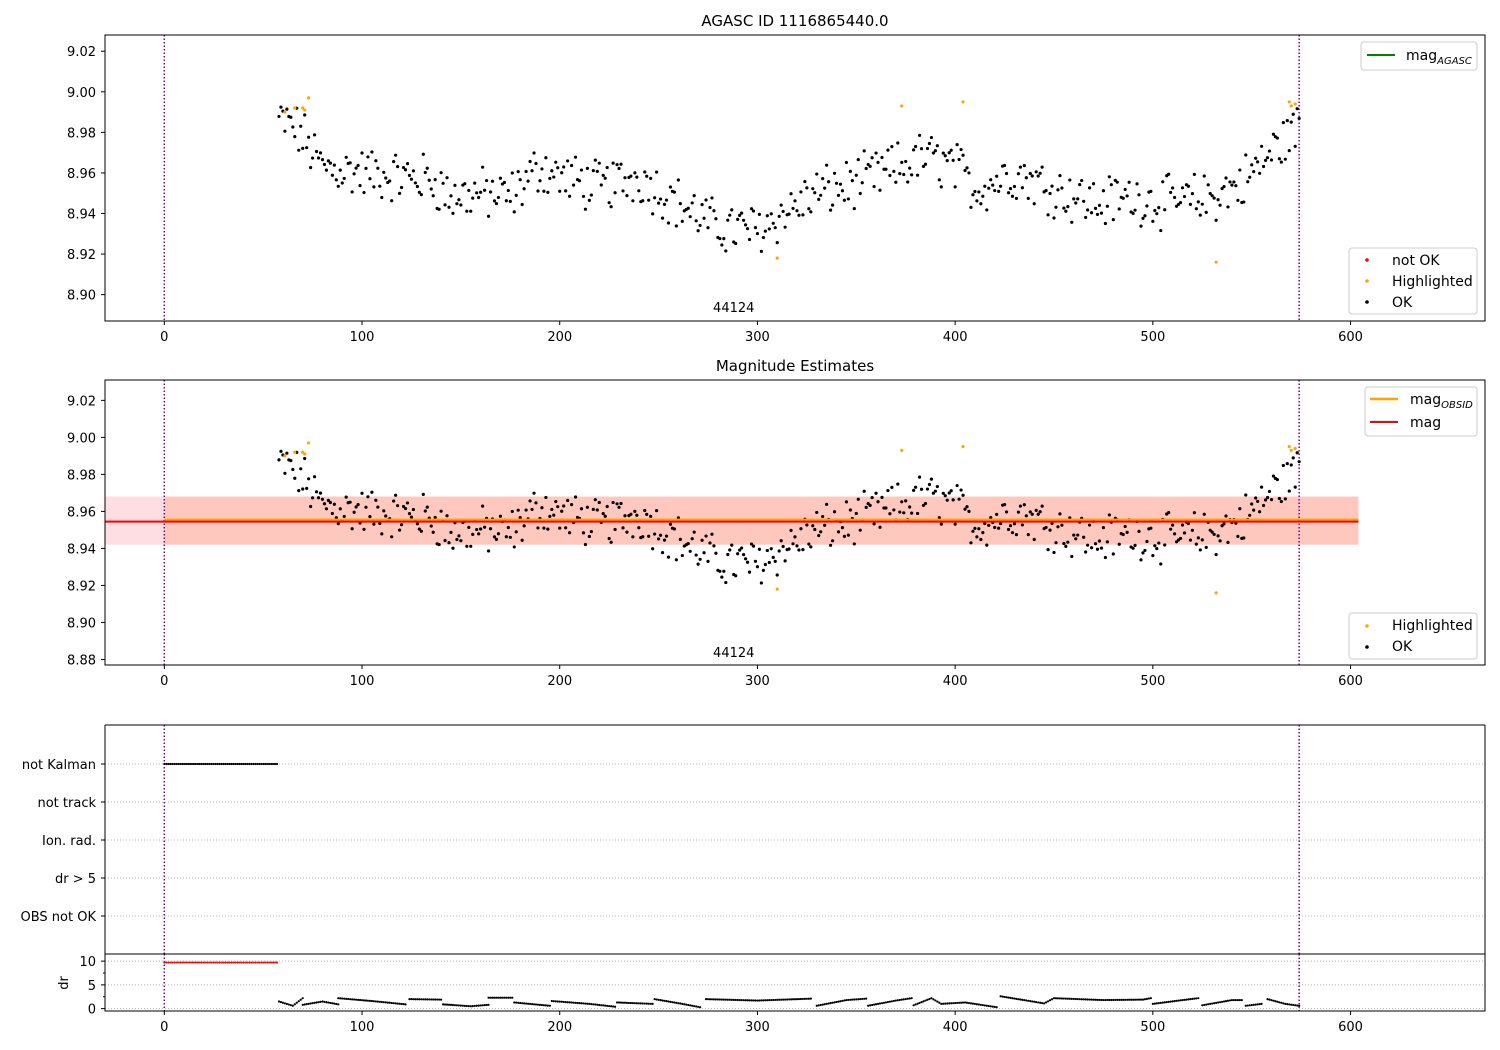  Describe the element at coordinates (59, 765) in the screenshot. I see `category-label: not Kalman` at that location.